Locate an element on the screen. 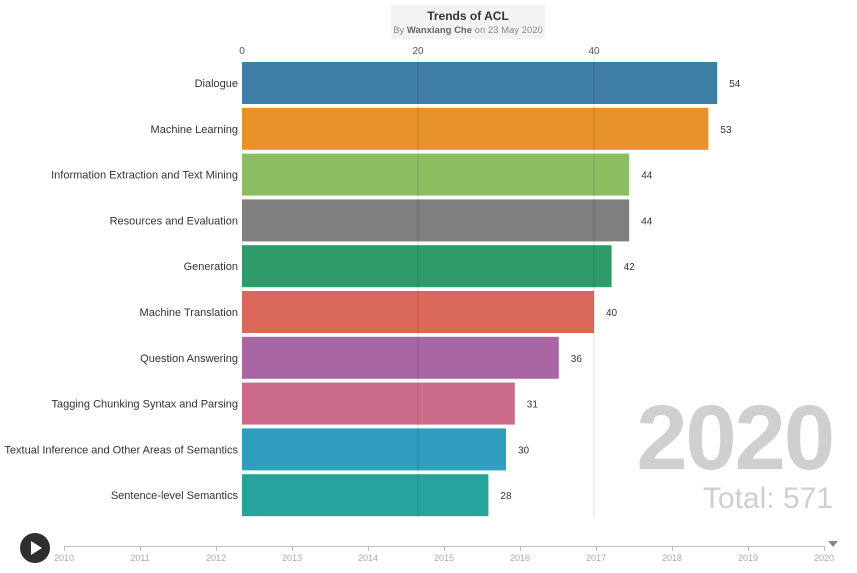 The height and width of the screenshot is (573, 857). category-label: Generation is located at coordinates (211, 267).